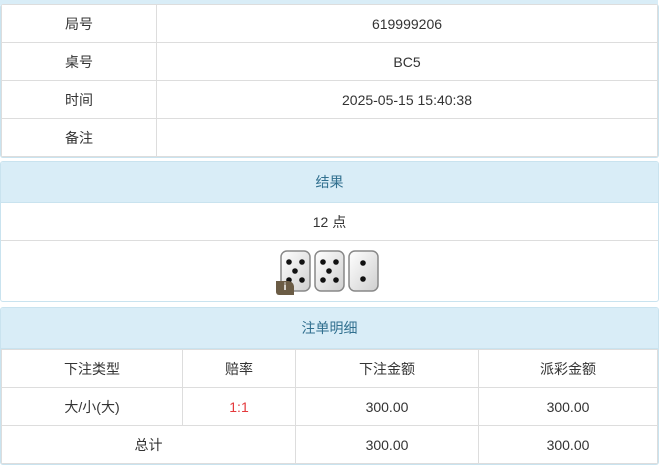 This screenshot has width=660, height=465. Describe the element at coordinates (568, 368) in the screenshot. I see `header-payout: 派彩金额` at that location.